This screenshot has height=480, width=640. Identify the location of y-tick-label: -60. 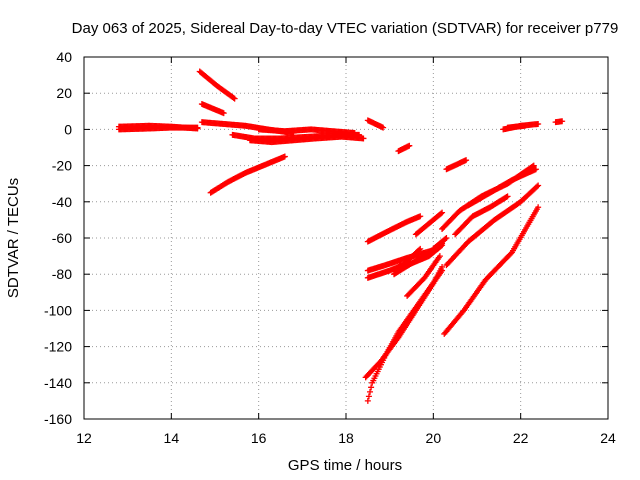
(62, 238).